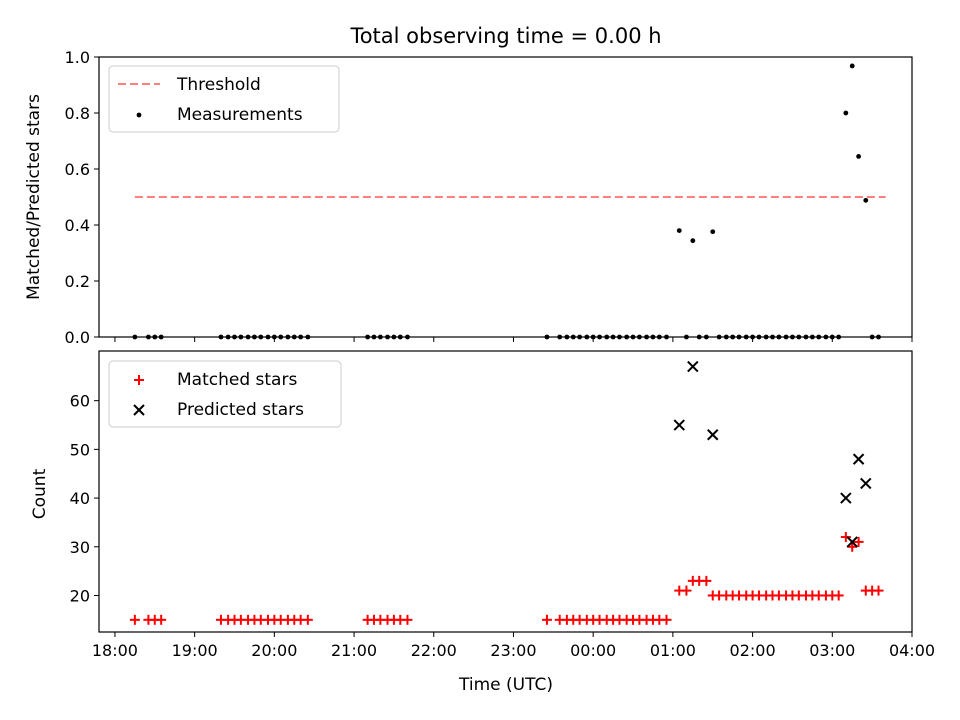  Describe the element at coordinates (77, 225) in the screenshot. I see `top-y-tick-label: 0.4` at that location.